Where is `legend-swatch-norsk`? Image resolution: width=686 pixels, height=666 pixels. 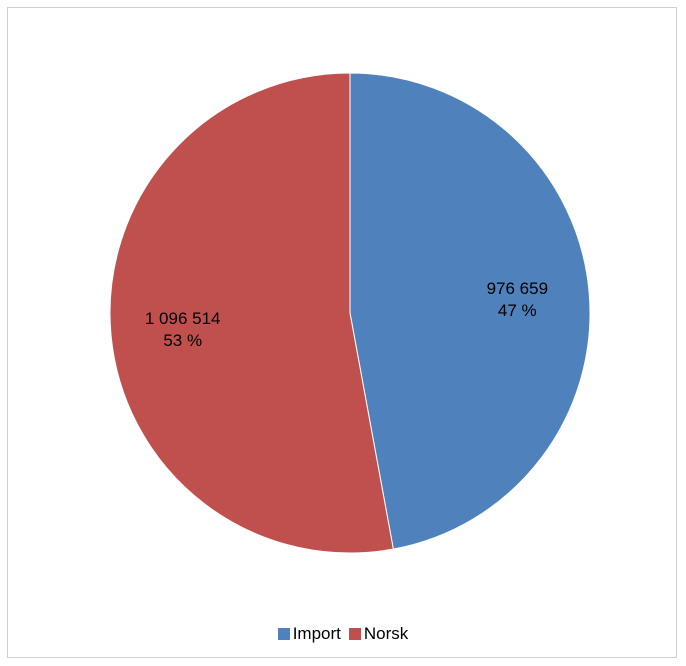
legend-swatch-norsk is located at coordinates (354, 634).